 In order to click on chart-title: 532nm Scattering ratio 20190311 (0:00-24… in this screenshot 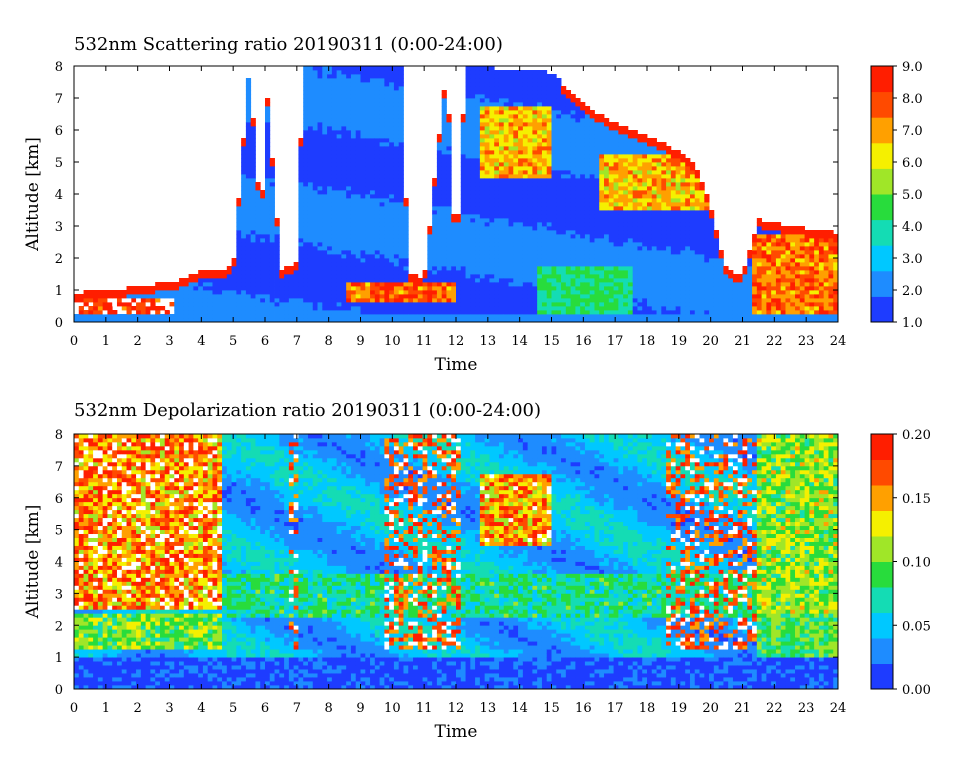, I will do `click(288, 44)`.